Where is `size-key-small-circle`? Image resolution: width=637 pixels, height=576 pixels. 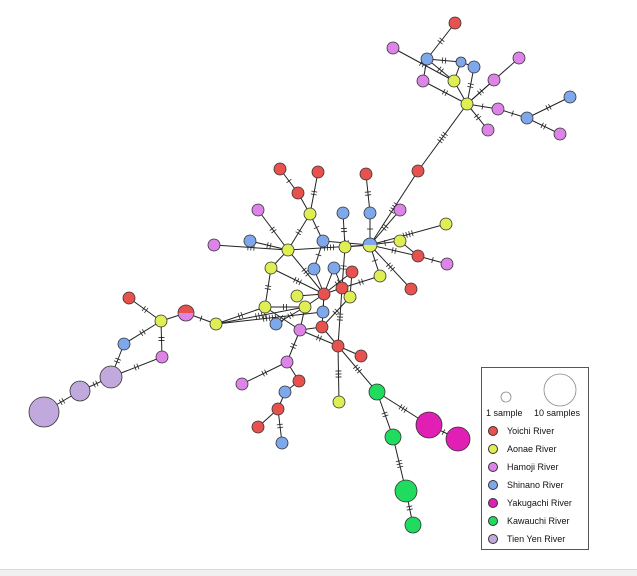 size-key-small-circle is located at coordinates (506, 397).